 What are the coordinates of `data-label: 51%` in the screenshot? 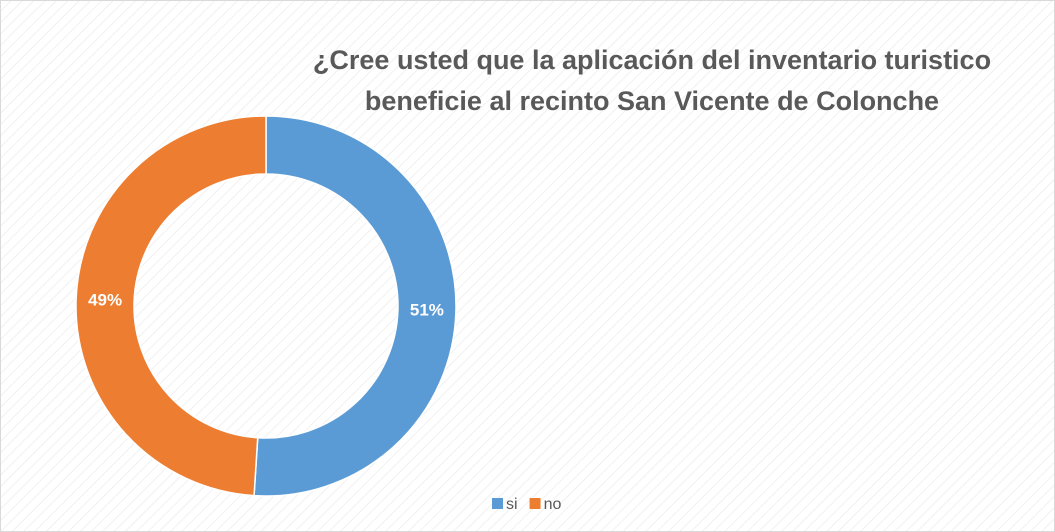 It's located at (427, 310).